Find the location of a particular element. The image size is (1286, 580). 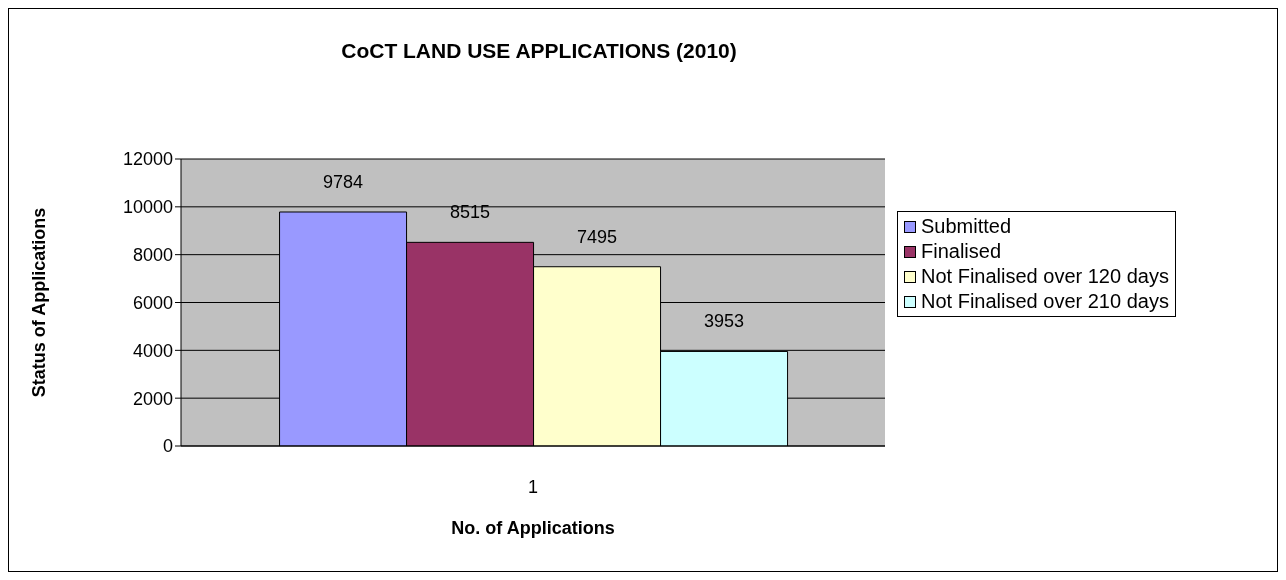

y-tick-label: 6000 is located at coordinates (152, 302).